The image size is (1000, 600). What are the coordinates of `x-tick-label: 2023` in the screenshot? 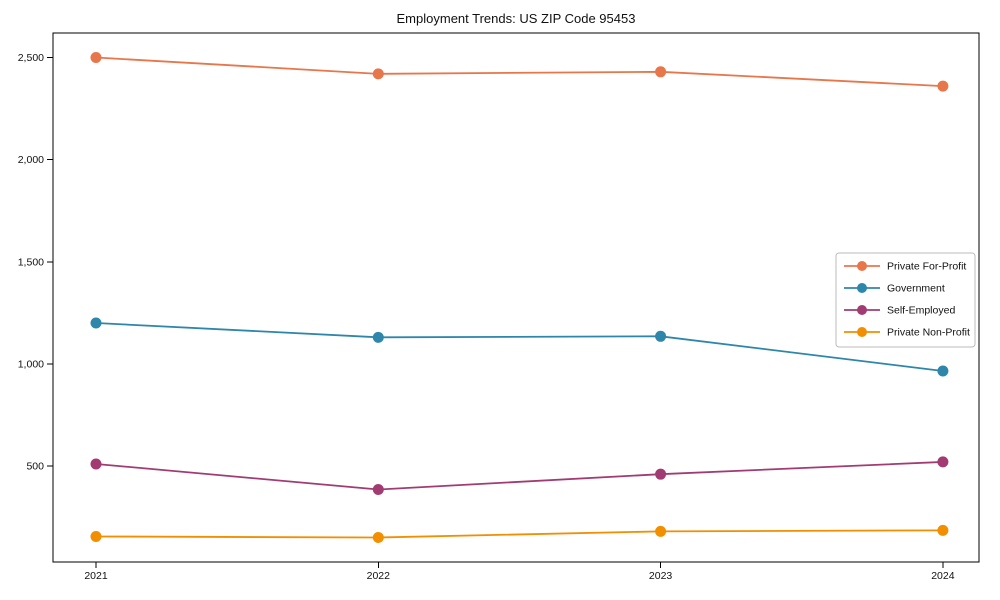 It's located at (661, 576).